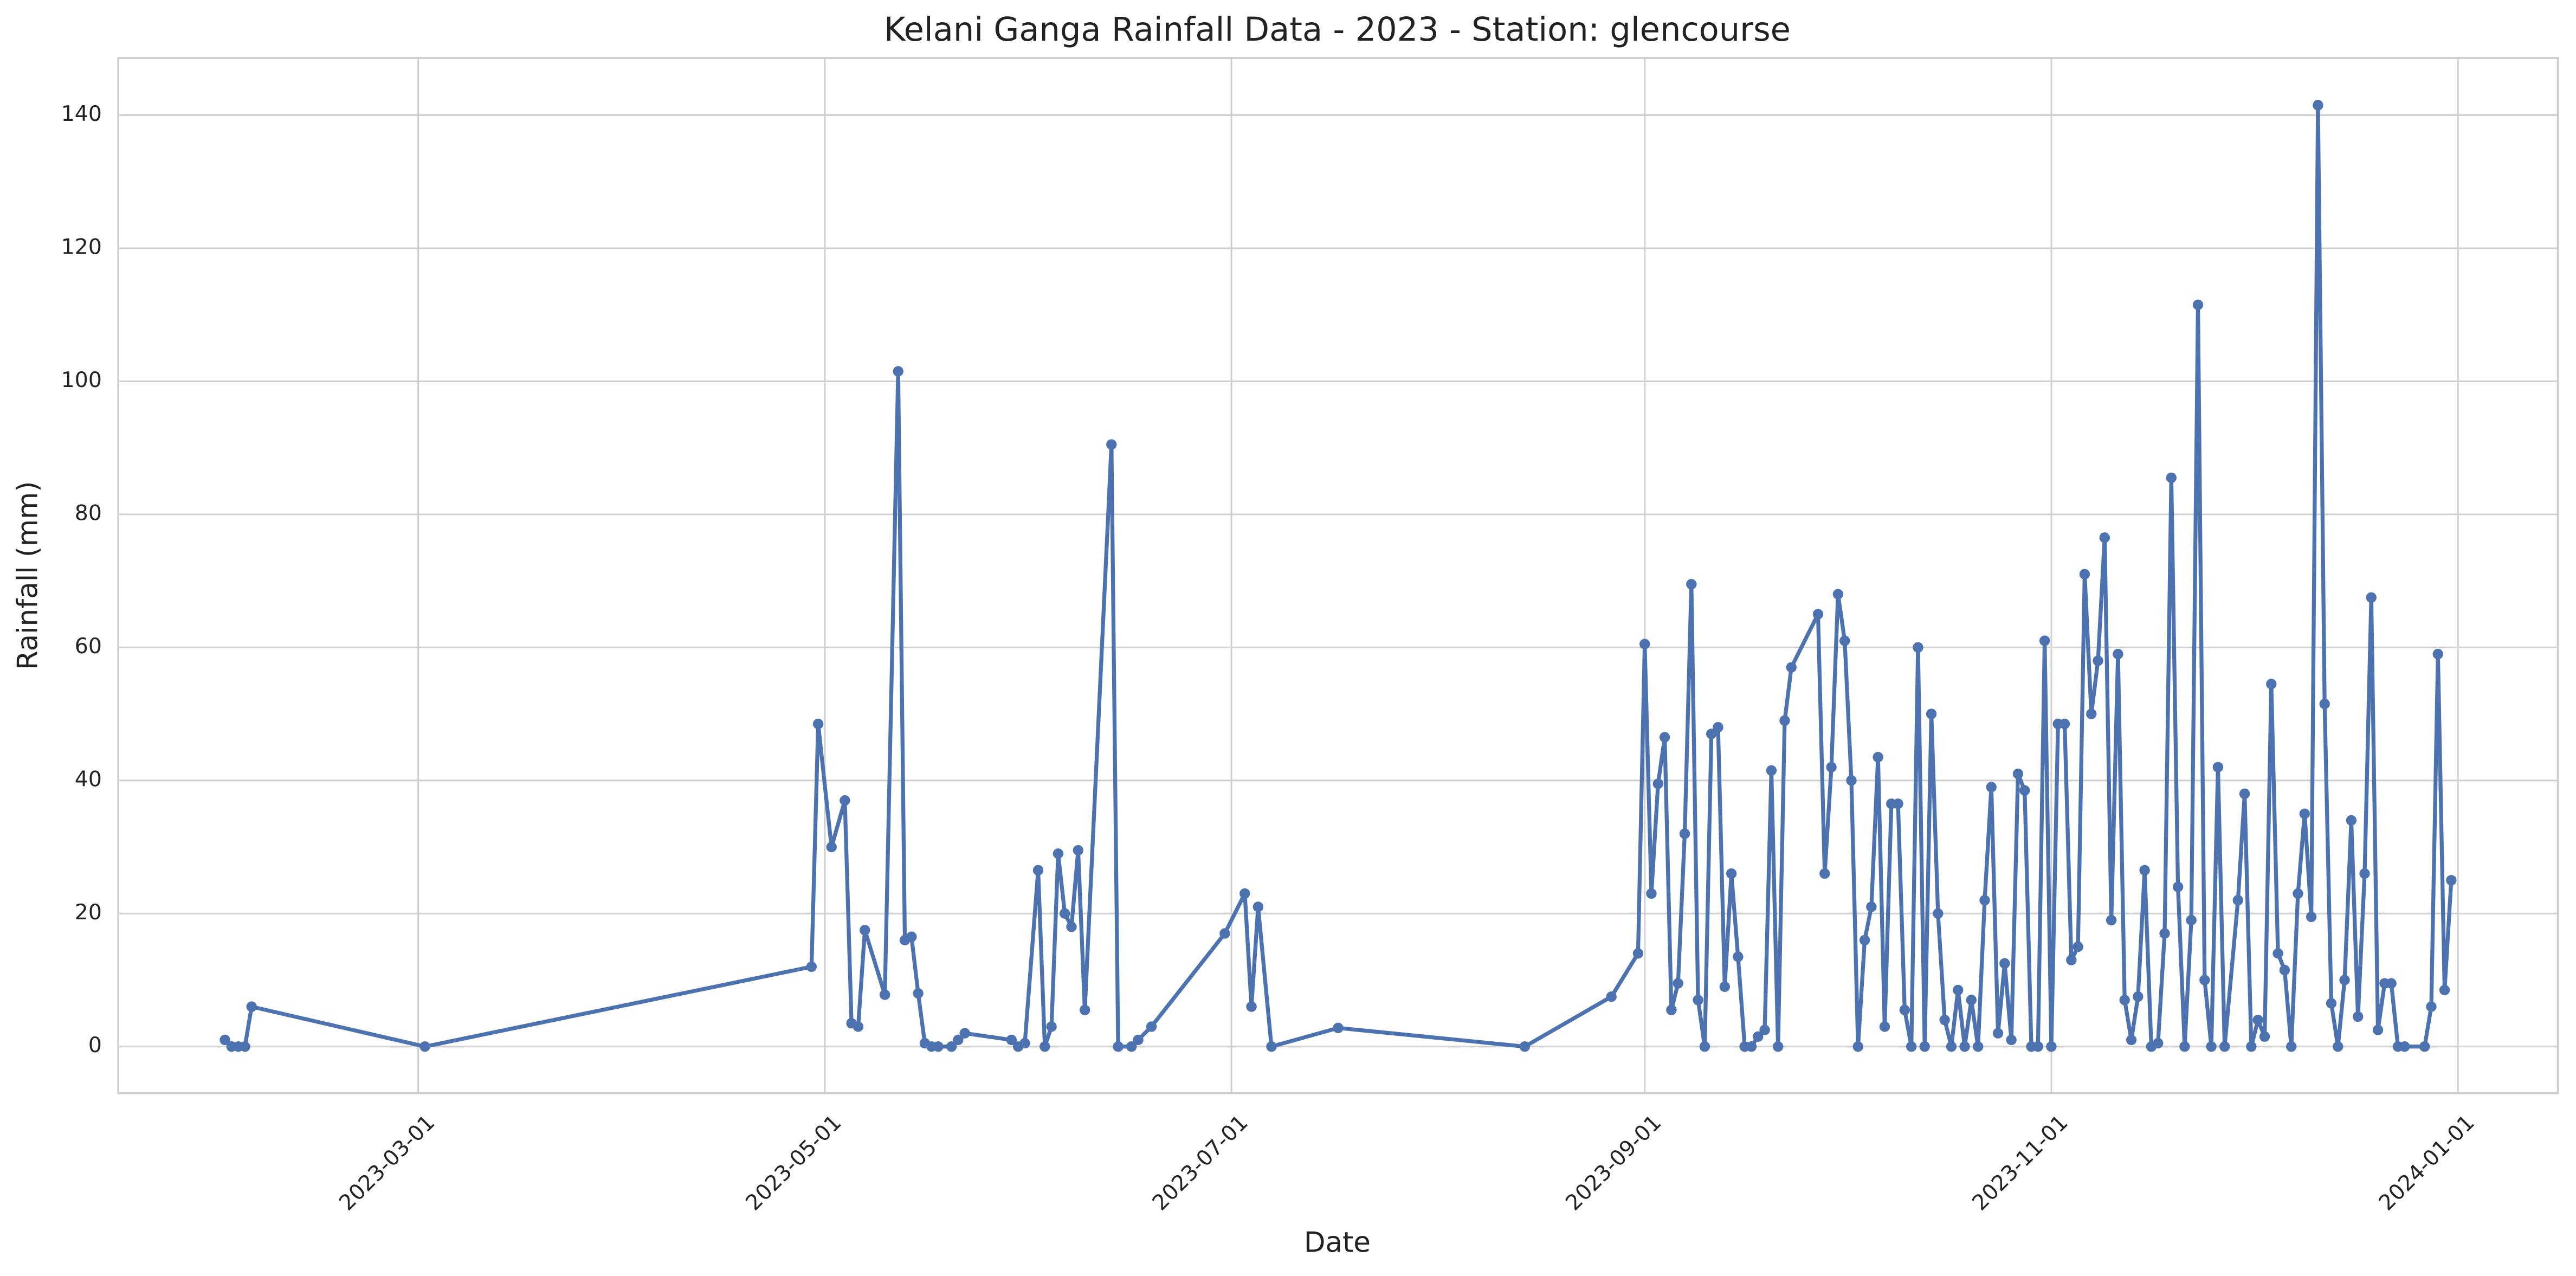  What do you see at coordinates (81, 246) in the screenshot?
I see `y-tick-label: 120` at bounding box center [81, 246].